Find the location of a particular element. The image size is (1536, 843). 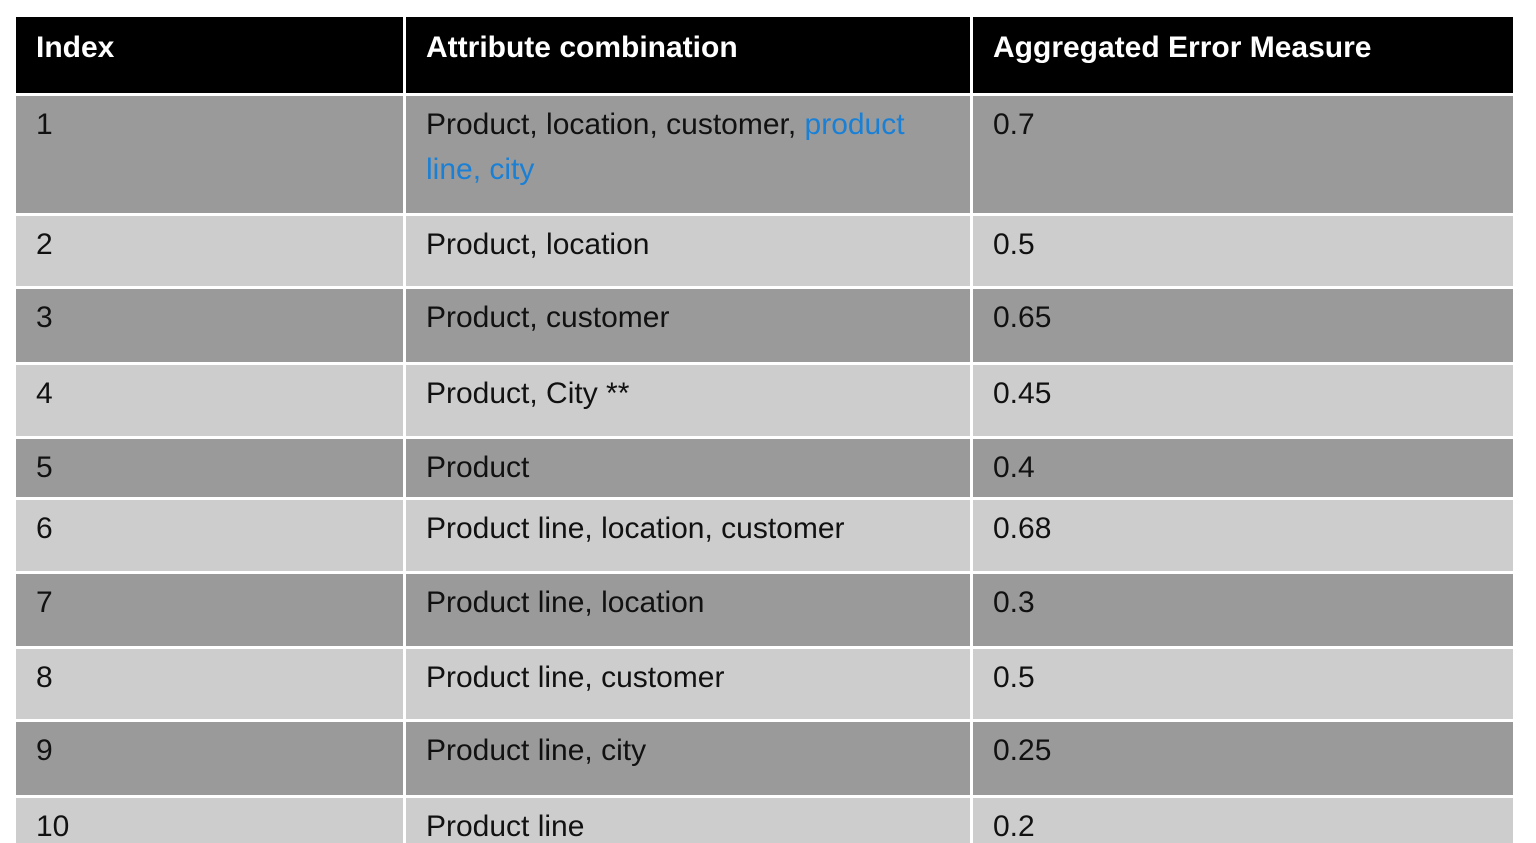

table-row: 8 Product line, customer 0.5 is located at coordinates (764, 684).